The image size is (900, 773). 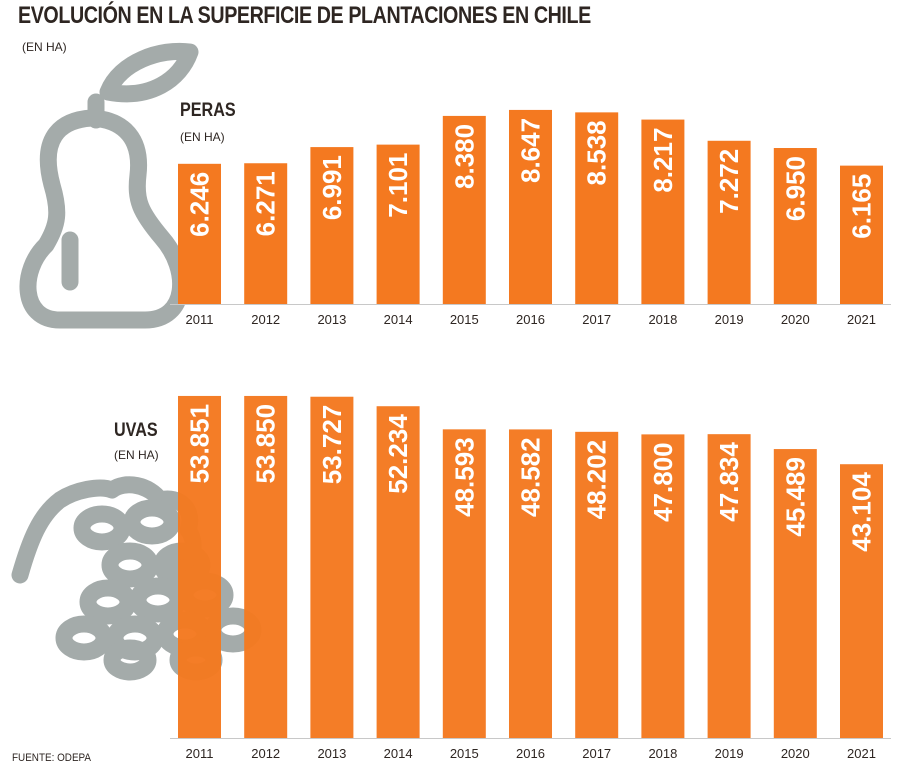 What do you see at coordinates (597, 208) in the screenshot?
I see `peras-bar-2017` at bounding box center [597, 208].